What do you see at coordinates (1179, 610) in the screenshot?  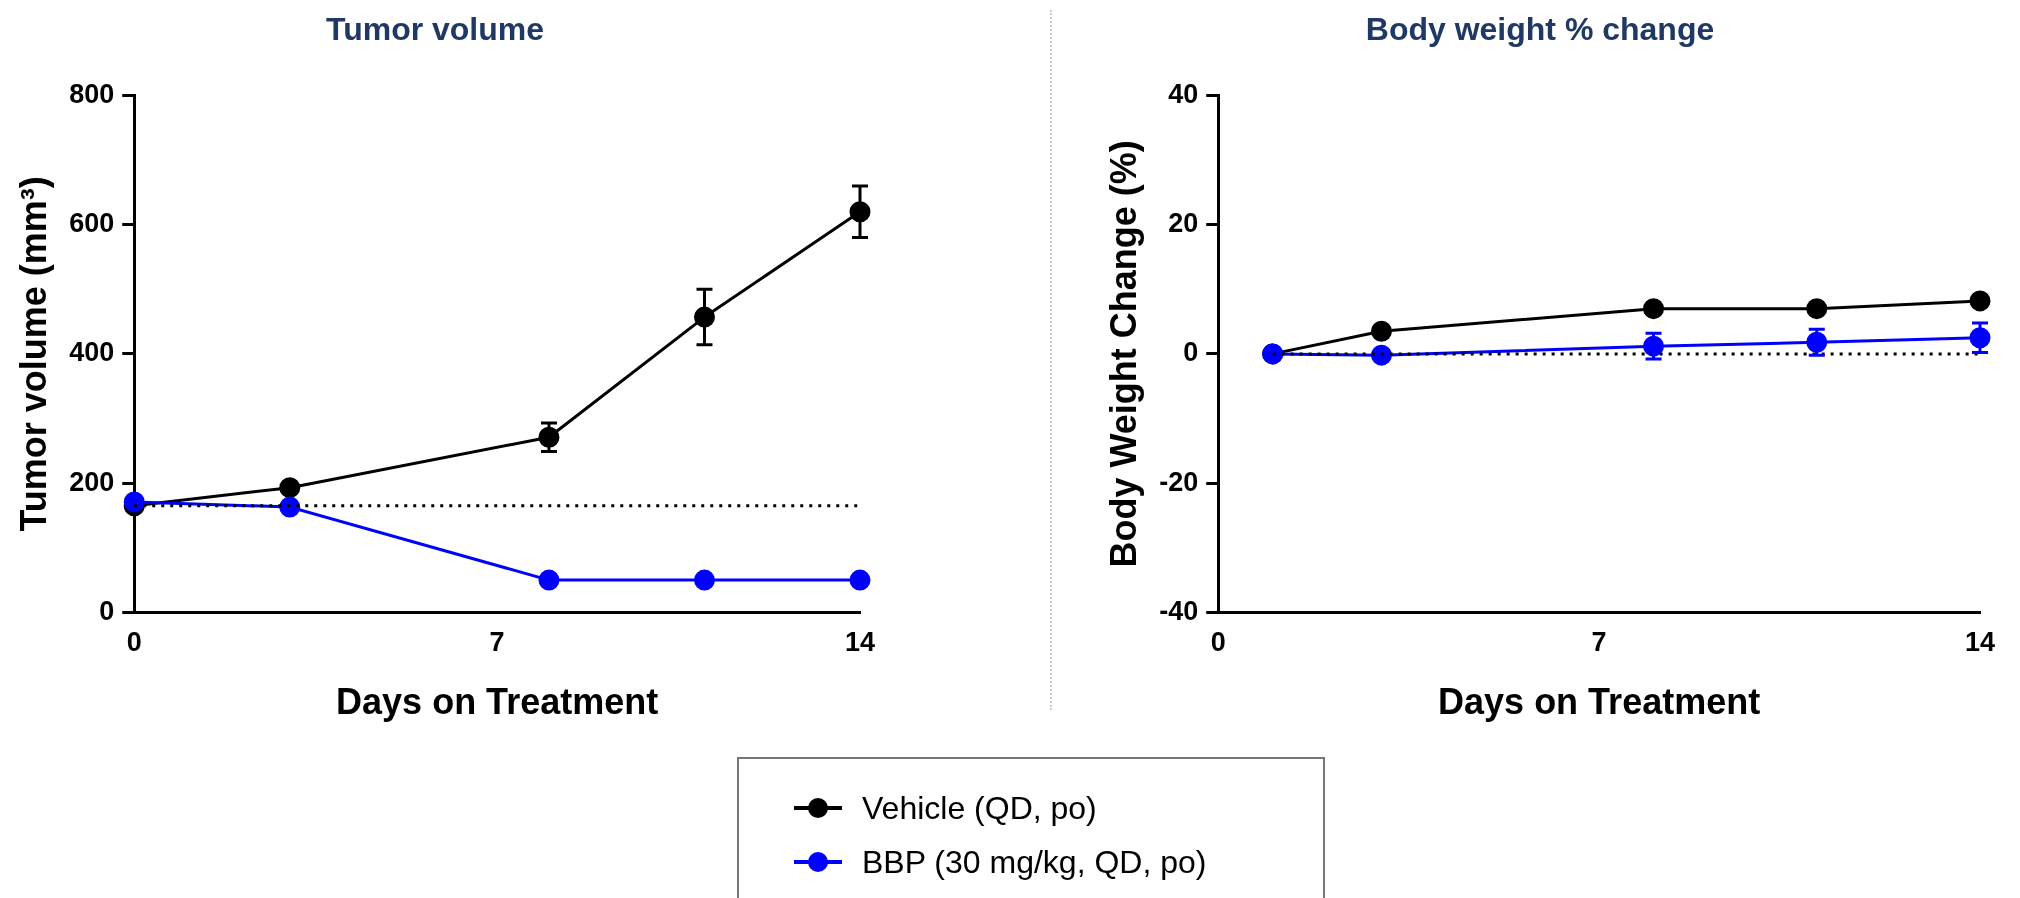 I see `y-tick-label: -40` at bounding box center [1179, 610].